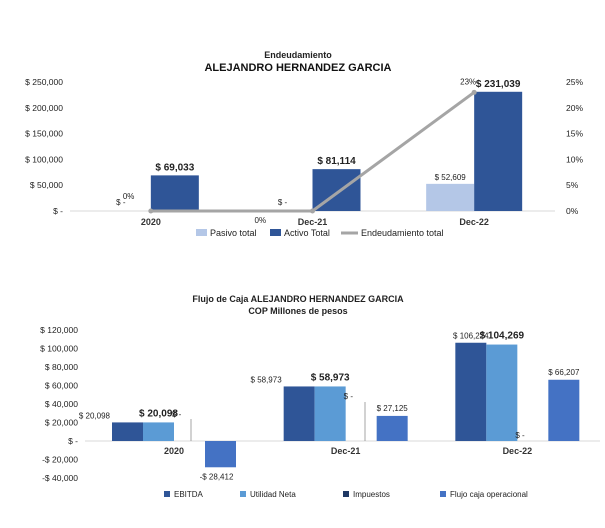  What do you see at coordinates (151, 211) in the screenshot?
I see `point-endeudamiento-2020` at bounding box center [151, 211].